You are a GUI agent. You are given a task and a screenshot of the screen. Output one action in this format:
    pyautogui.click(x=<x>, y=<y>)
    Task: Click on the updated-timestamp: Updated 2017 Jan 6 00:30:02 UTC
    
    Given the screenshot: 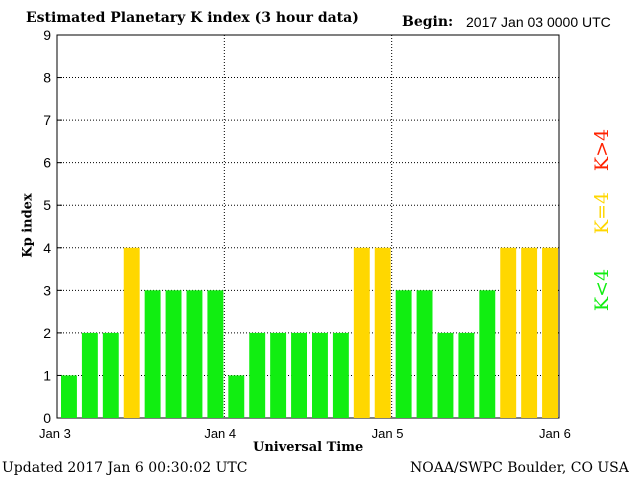 What is the action you would take?
    pyautogui.click(x=125, y=468)
    